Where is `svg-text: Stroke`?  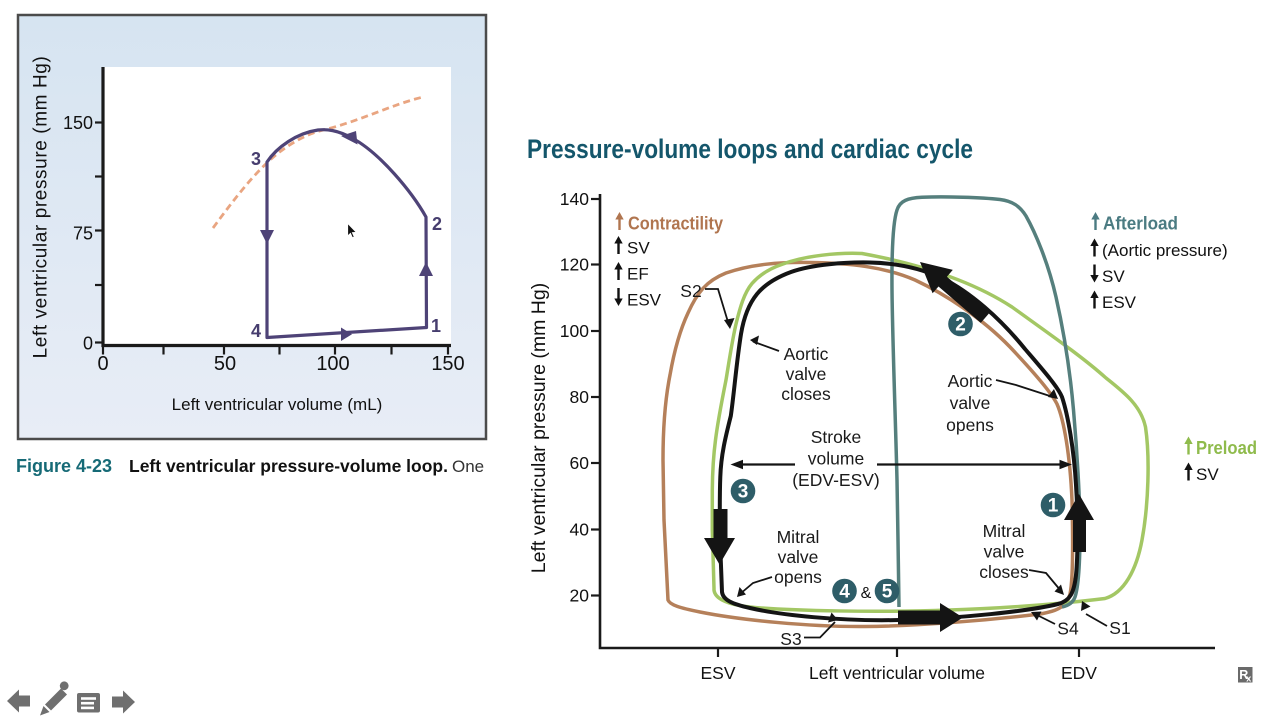
svg-text: Stroke is located at coordinates (836, 437).